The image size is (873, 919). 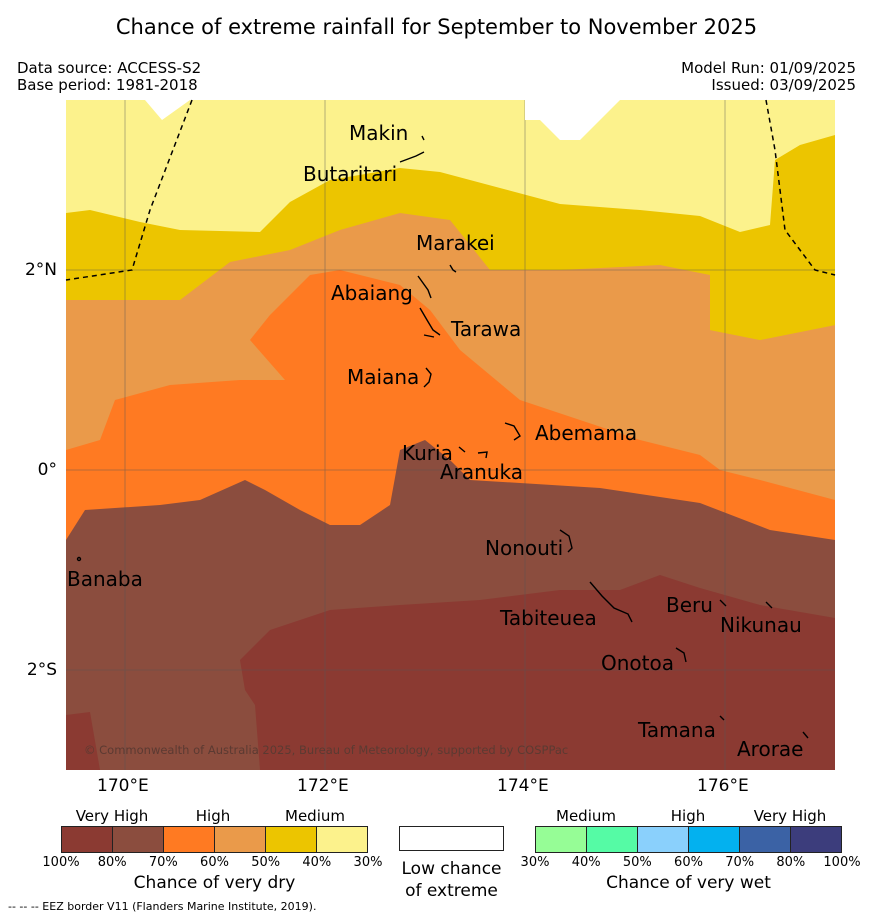 I want to click on lat-label-2n: 2°N, so click(x=40, y=270).